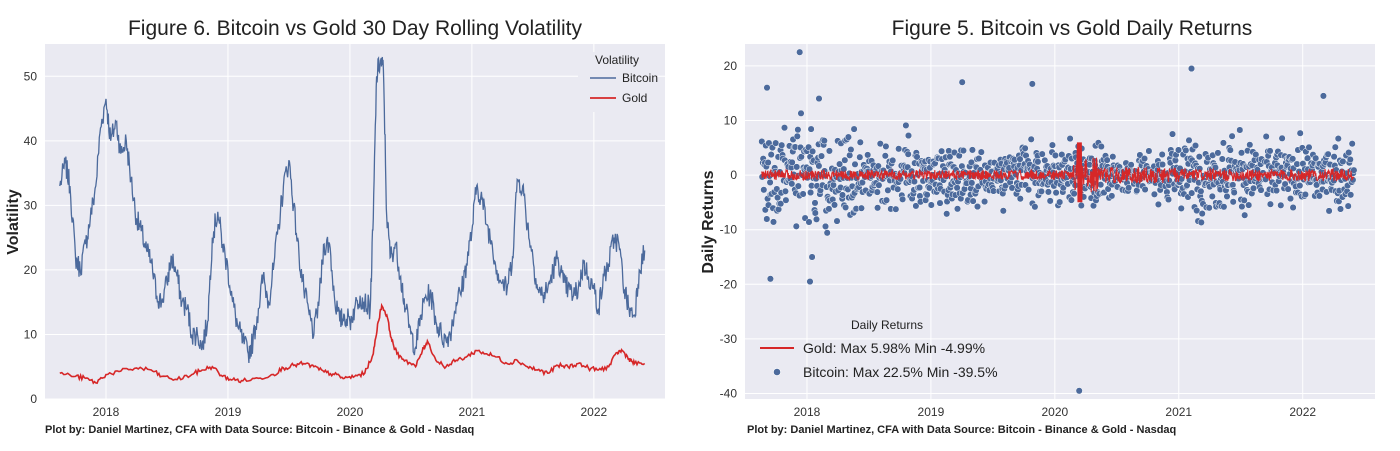 Image resolution: width=1400 pixels, height=451 pixels. Describe the element at coordinates (1072, 28) in the screenshot. I see `chart-title-returns: Figure 5. Bitcoin vs Gold Daily Returns` at that location.